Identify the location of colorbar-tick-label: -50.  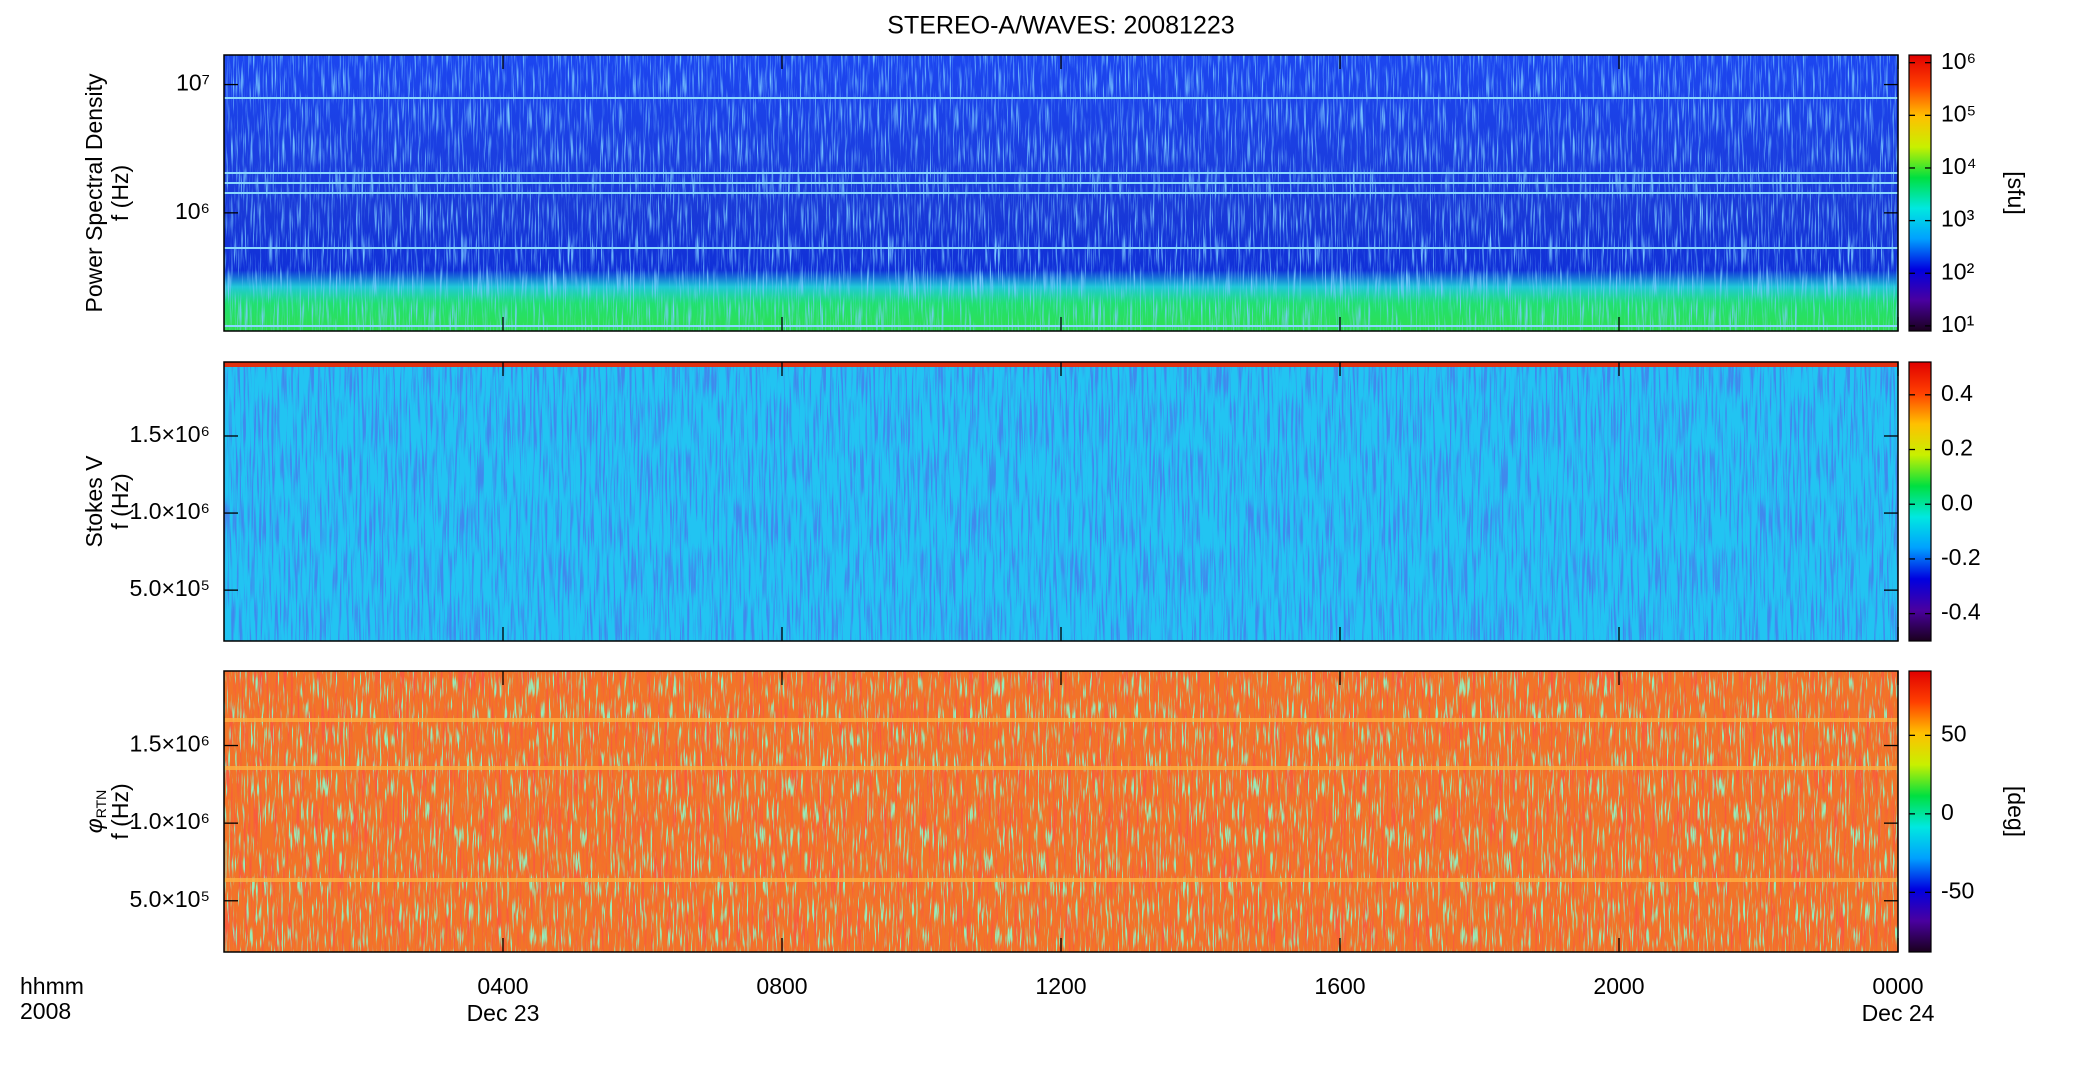
(1957, 890).